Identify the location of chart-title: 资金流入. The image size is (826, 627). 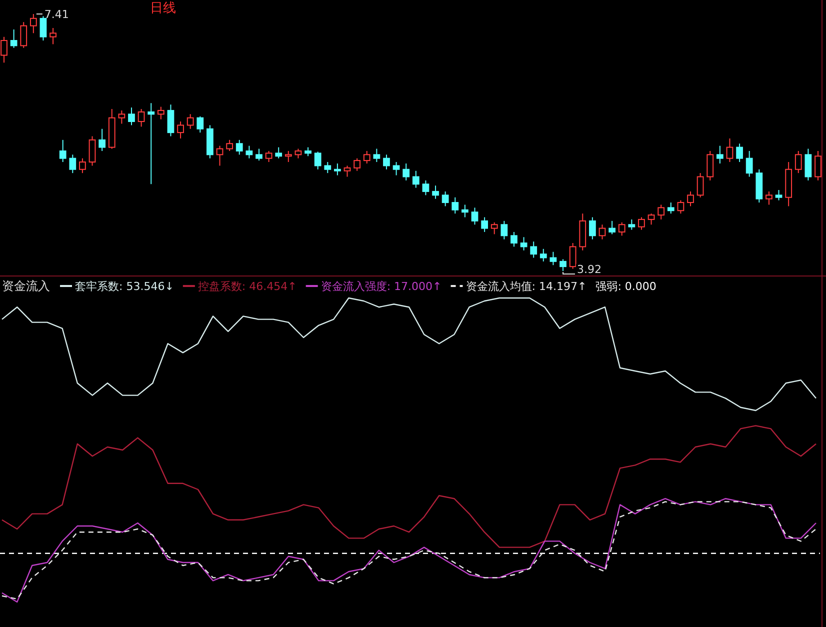
(26, 286).